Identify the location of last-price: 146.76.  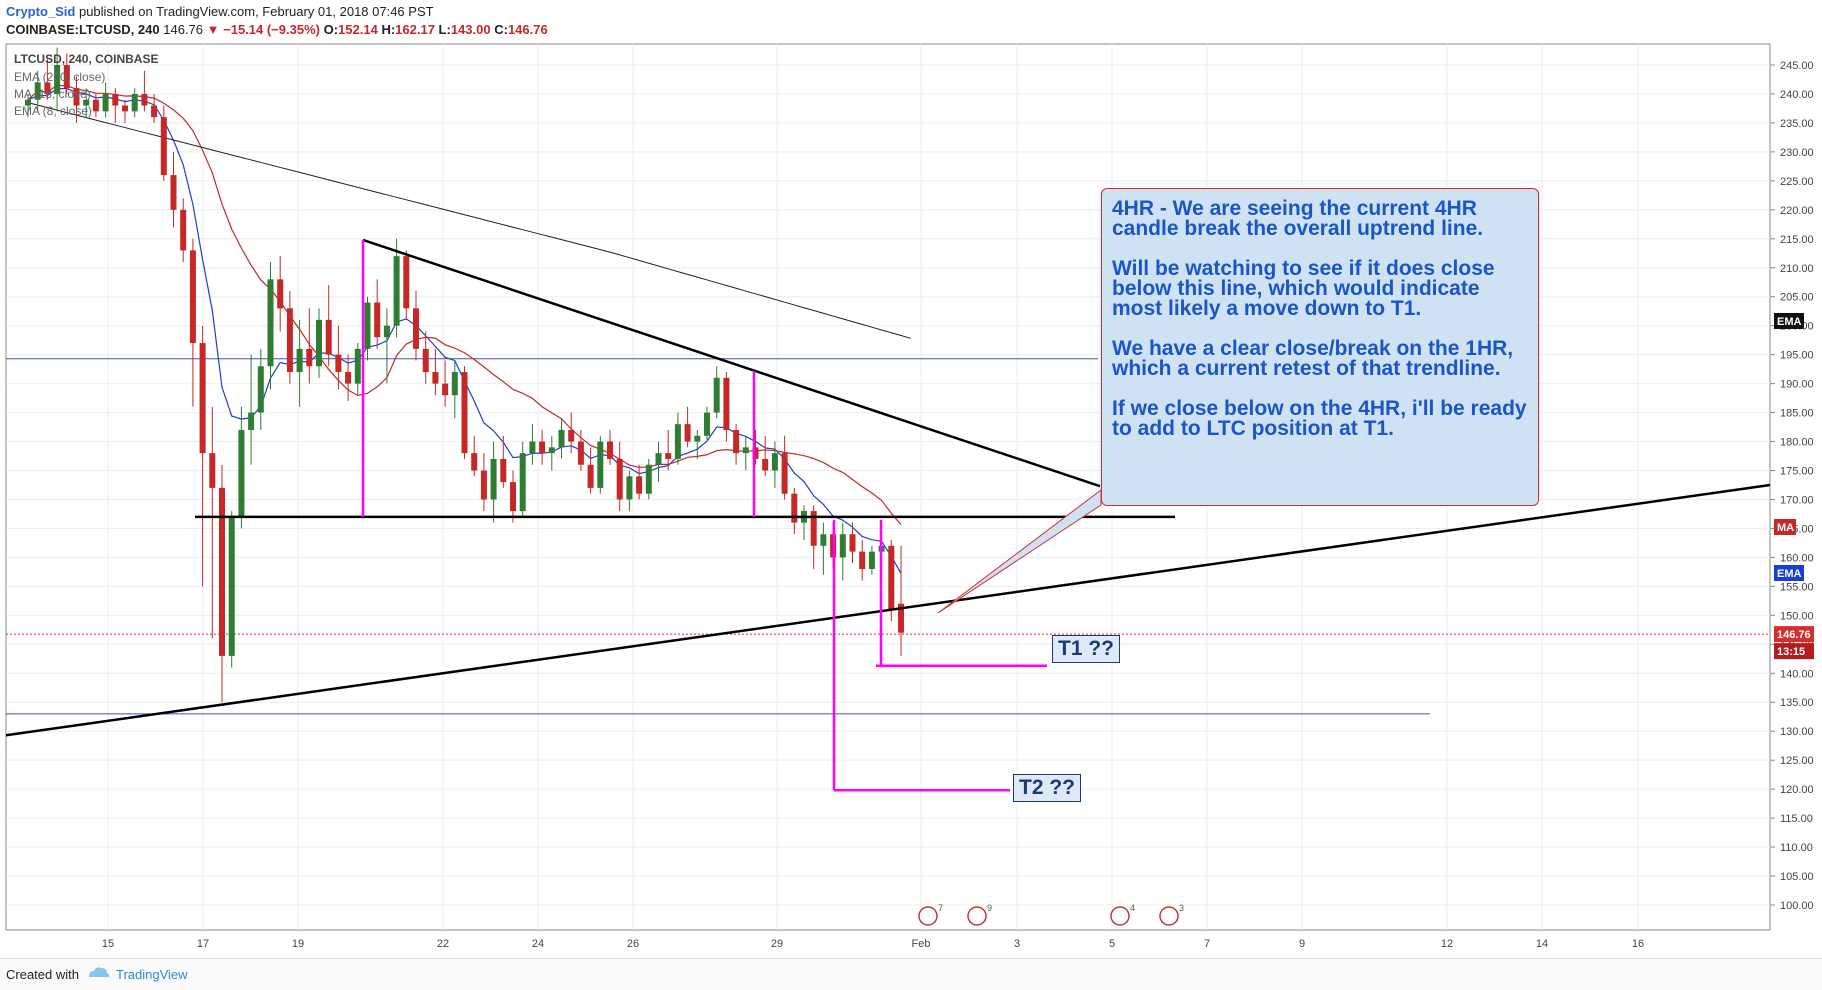
(183, 29).